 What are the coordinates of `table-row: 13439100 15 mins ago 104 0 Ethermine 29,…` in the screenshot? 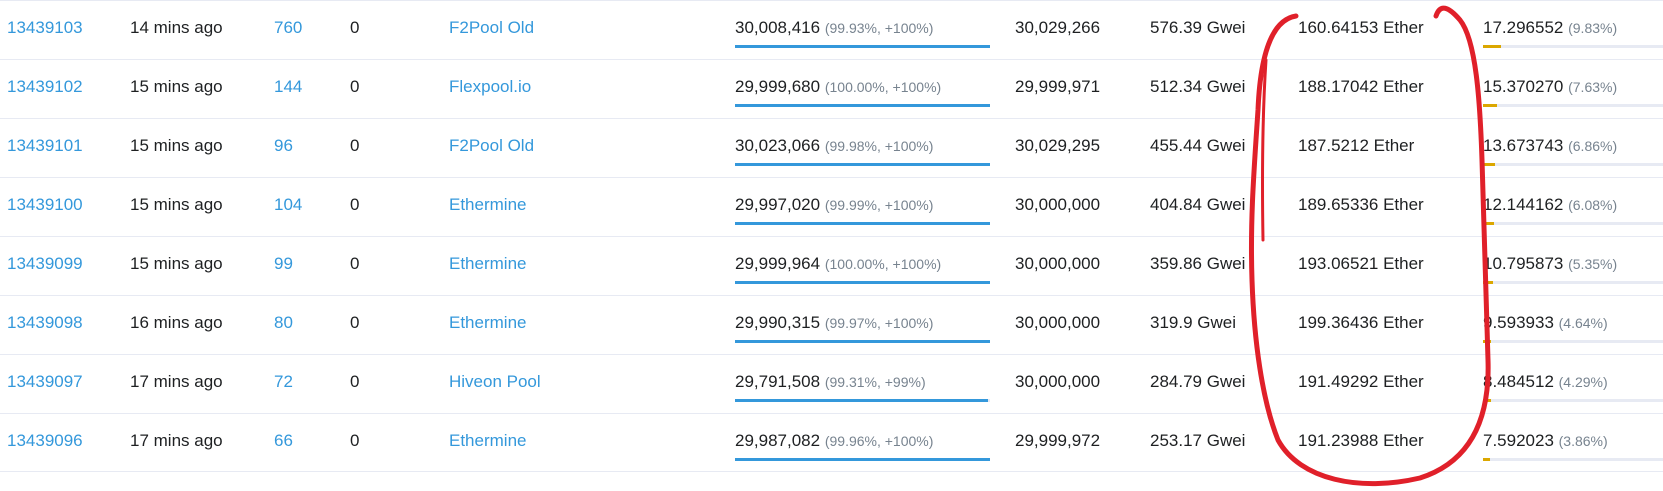 It's located at (831, 206).